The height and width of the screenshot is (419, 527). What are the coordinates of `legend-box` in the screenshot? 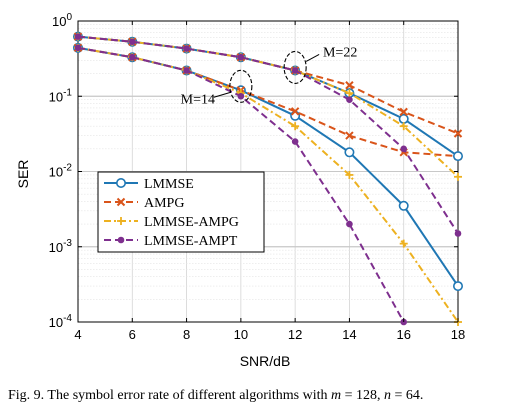 It's located at (181, 212).